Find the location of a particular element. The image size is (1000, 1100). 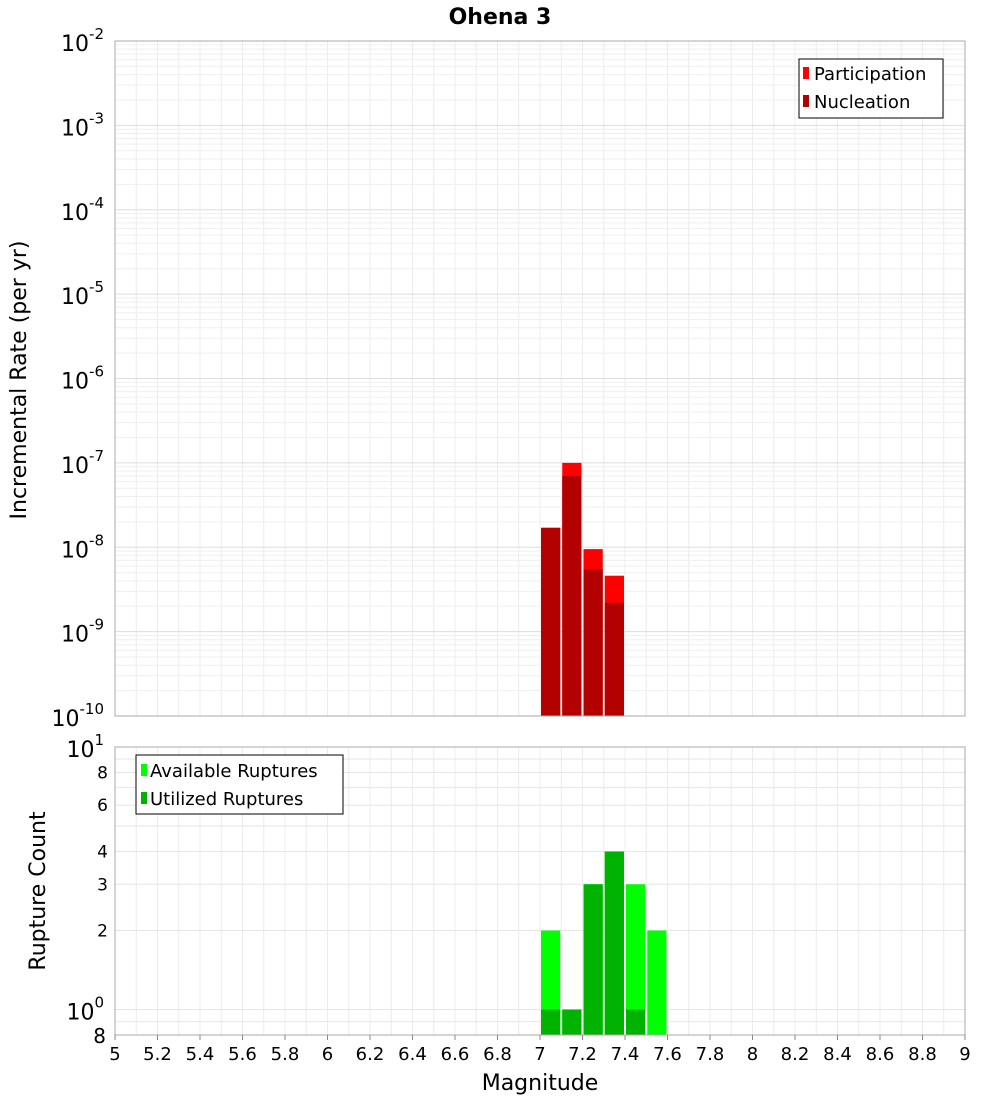

legend-swatch-nucleation is located at coordinates (806, 101).